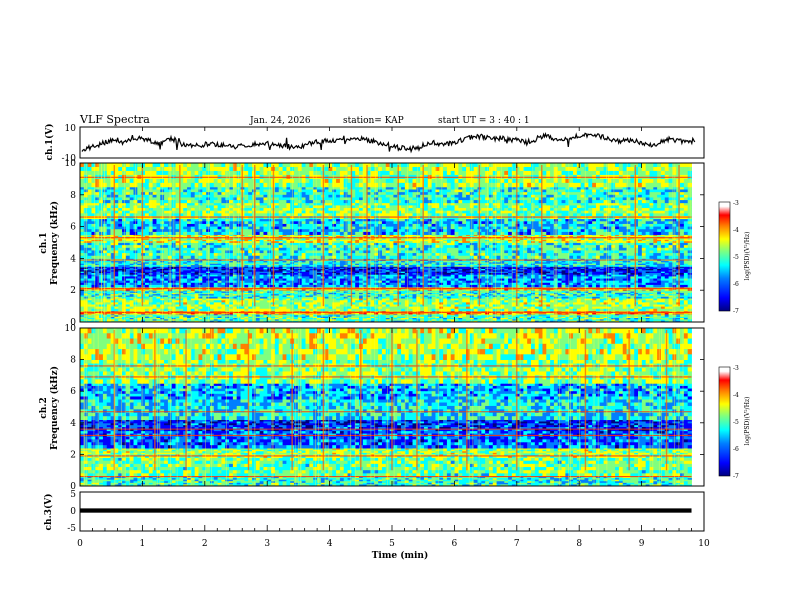 This screenshot has height=612, width=792. I want to click on figure-title: VLF Spectra, so click(114, 119).